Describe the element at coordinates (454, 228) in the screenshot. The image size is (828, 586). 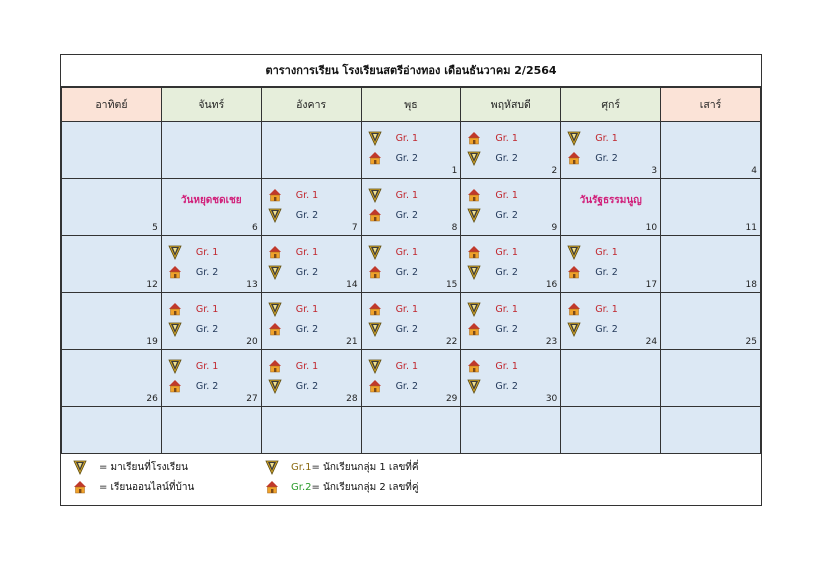
I see `day-number: 8` at that location.